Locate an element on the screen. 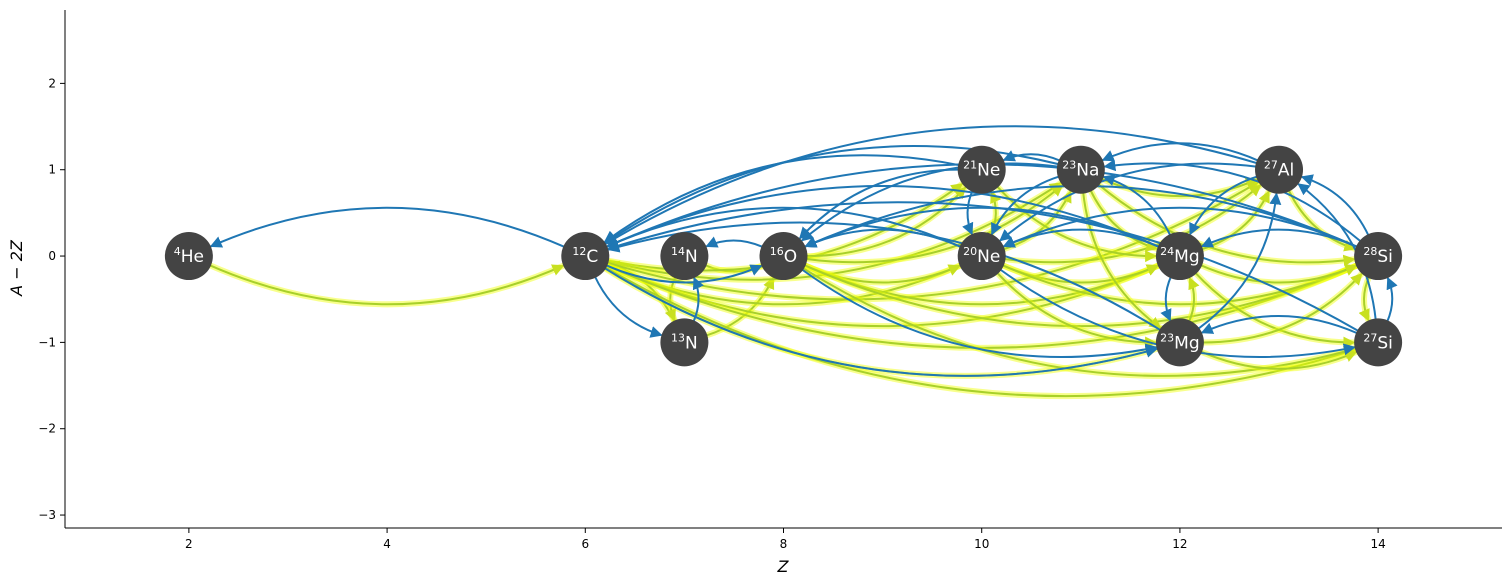  edge-reverse-he4-c12 is located at coordinates (386, 284).